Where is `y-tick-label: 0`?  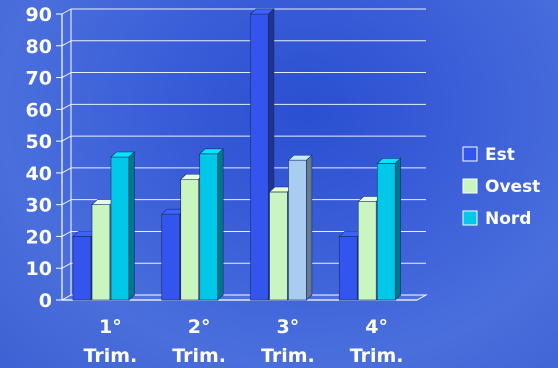
y-tick-label: 0 is located at coordinates (45, 301).